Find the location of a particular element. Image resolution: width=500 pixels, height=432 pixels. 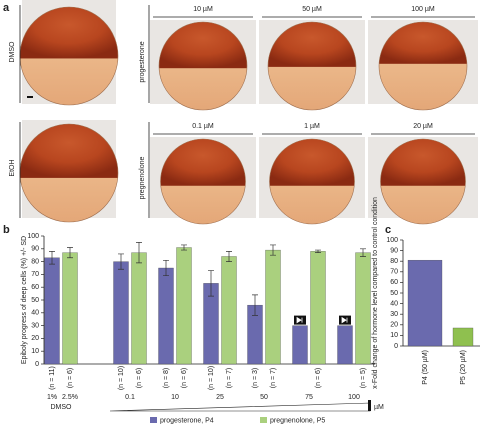

legend-label: pregnenolone, P5 is located at coordinates (297, 420).